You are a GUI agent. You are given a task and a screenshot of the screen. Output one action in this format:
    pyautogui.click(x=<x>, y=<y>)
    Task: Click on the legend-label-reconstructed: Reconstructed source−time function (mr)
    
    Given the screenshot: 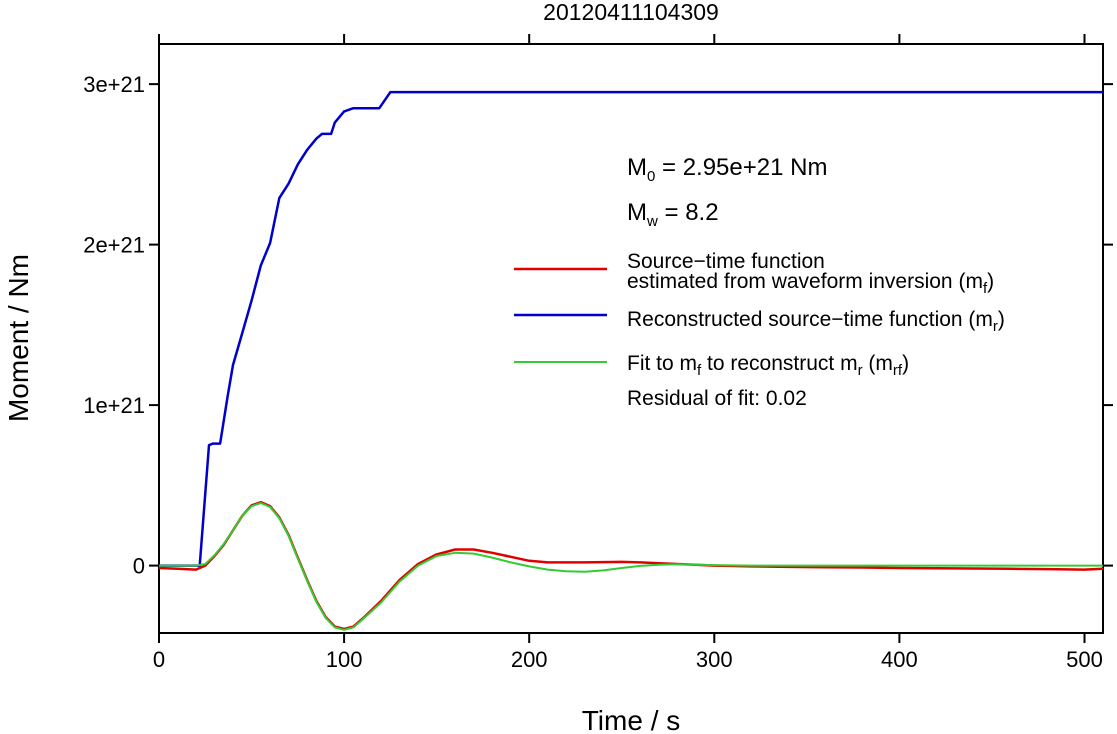 What is the action you would take?
    pyautogui.click(x=816, y=321)
    